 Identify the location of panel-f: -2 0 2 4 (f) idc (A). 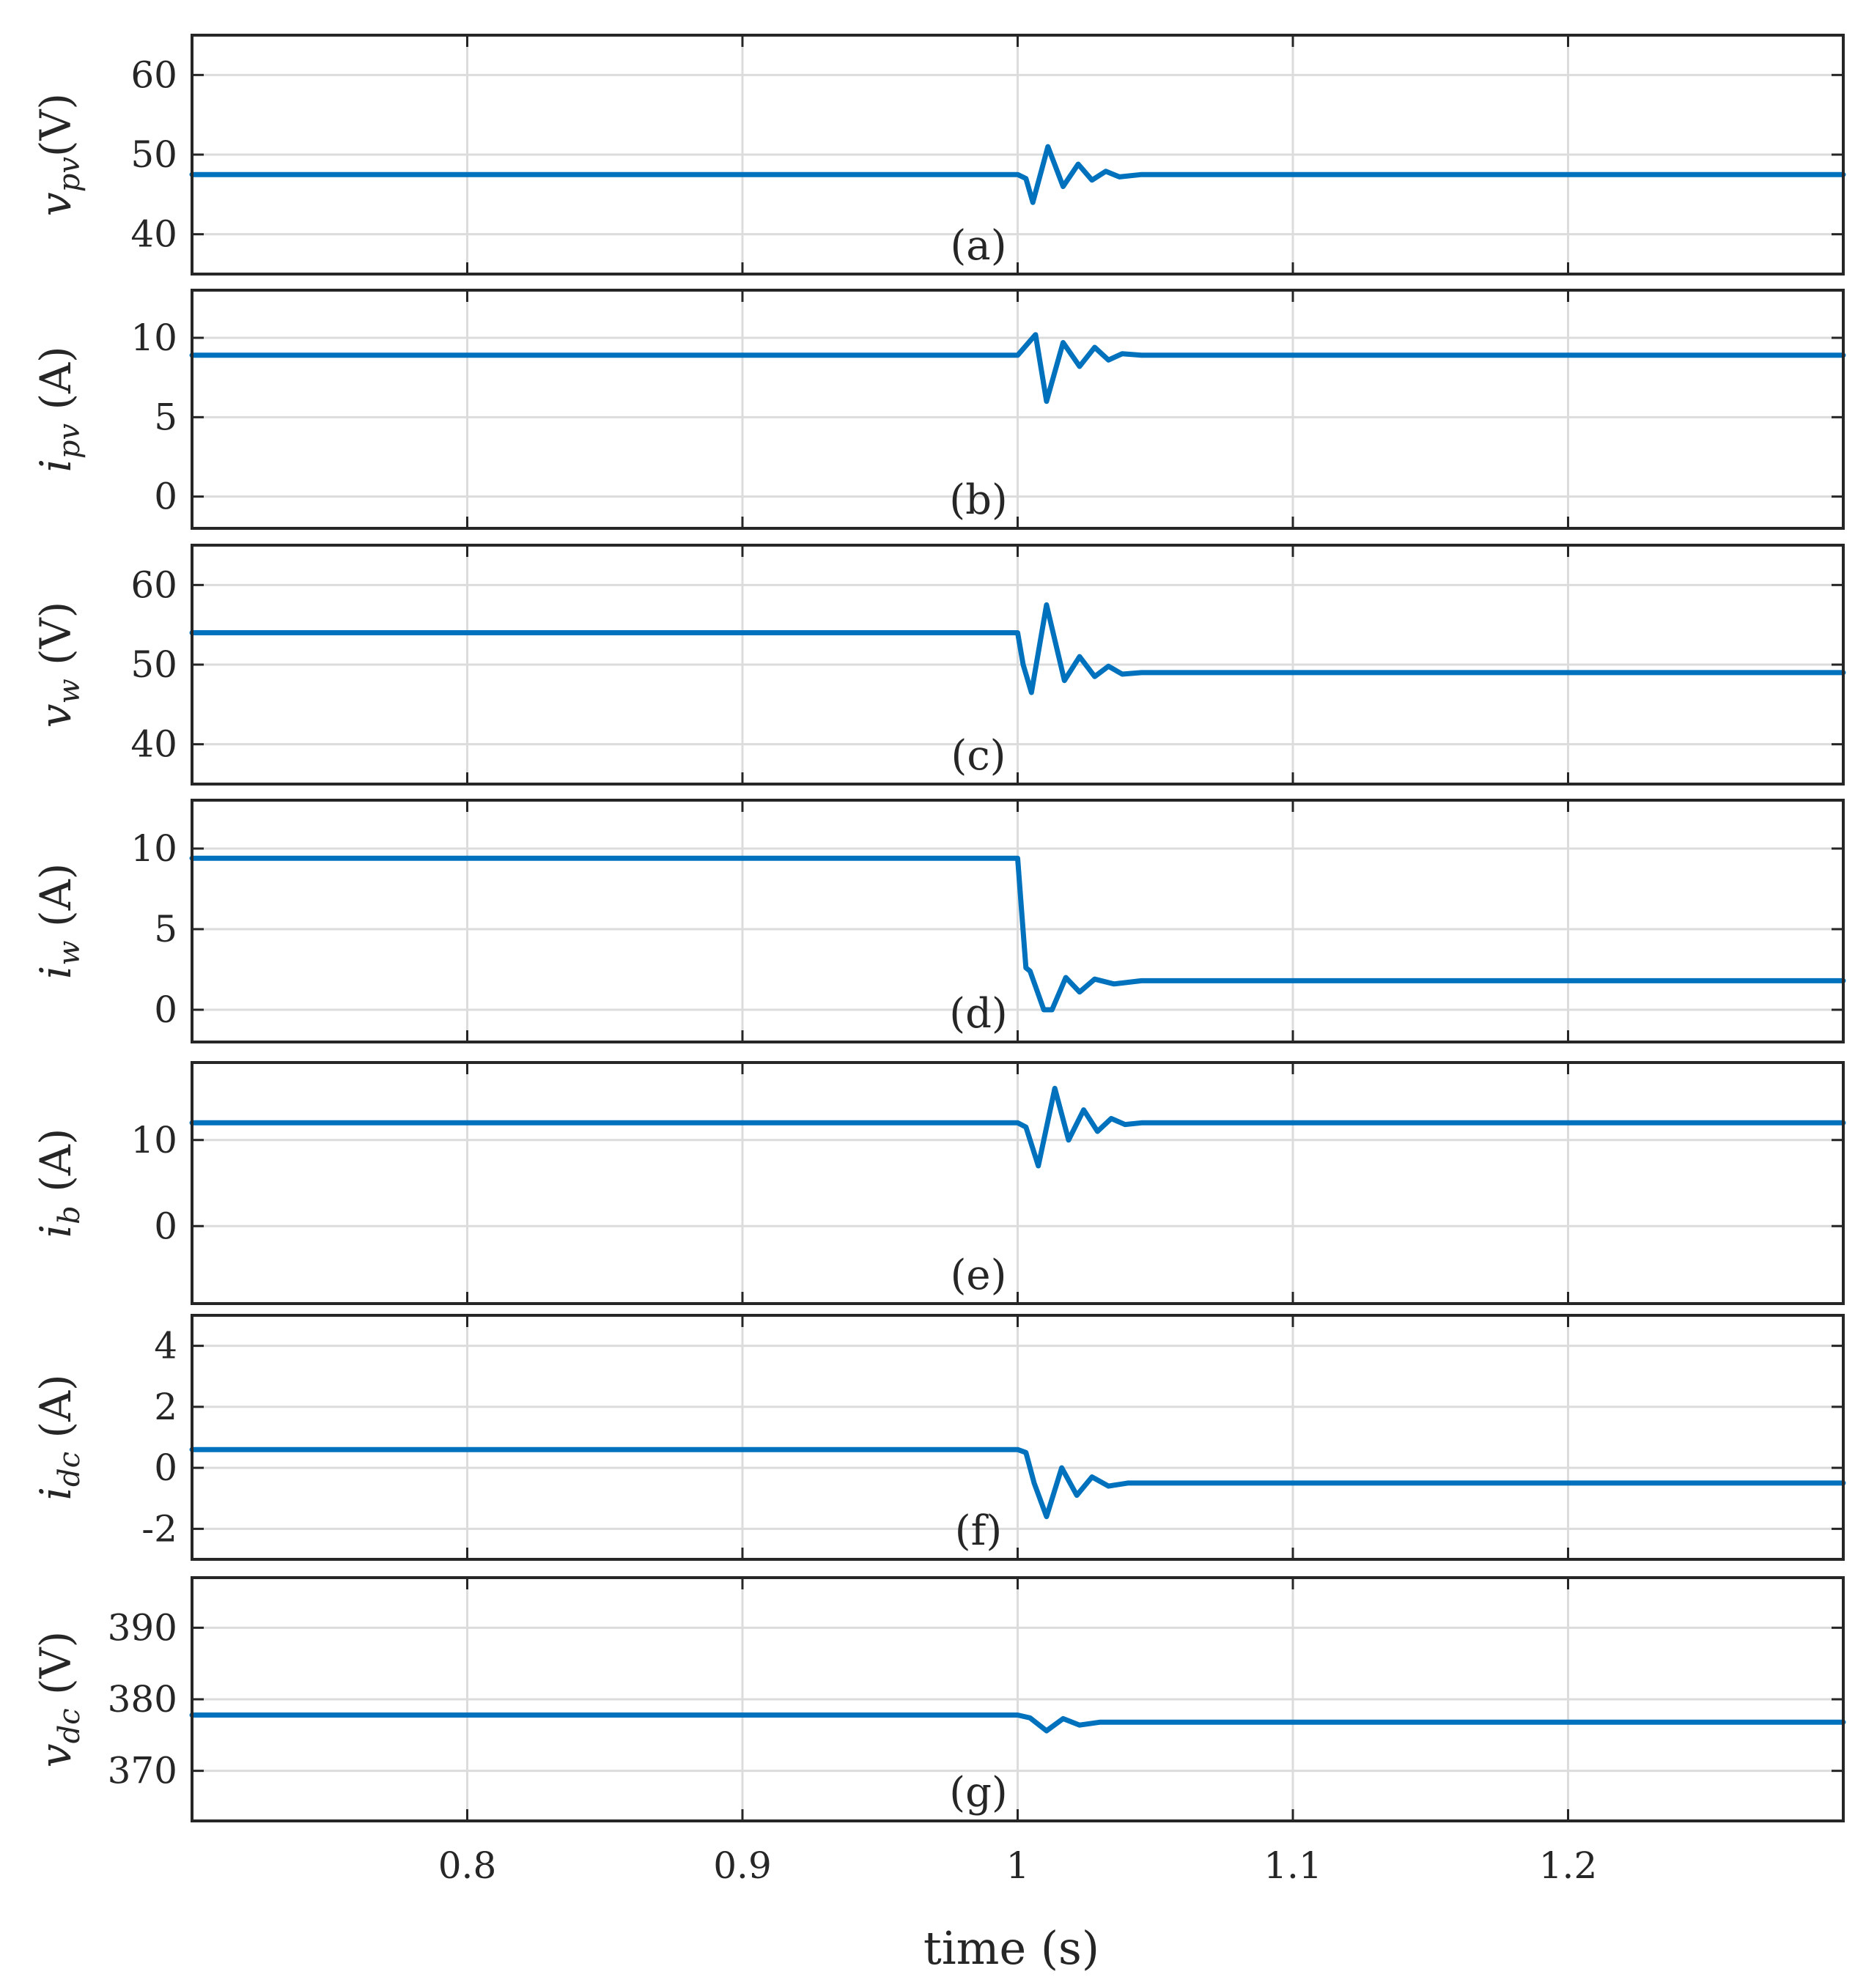
(939, 1437).